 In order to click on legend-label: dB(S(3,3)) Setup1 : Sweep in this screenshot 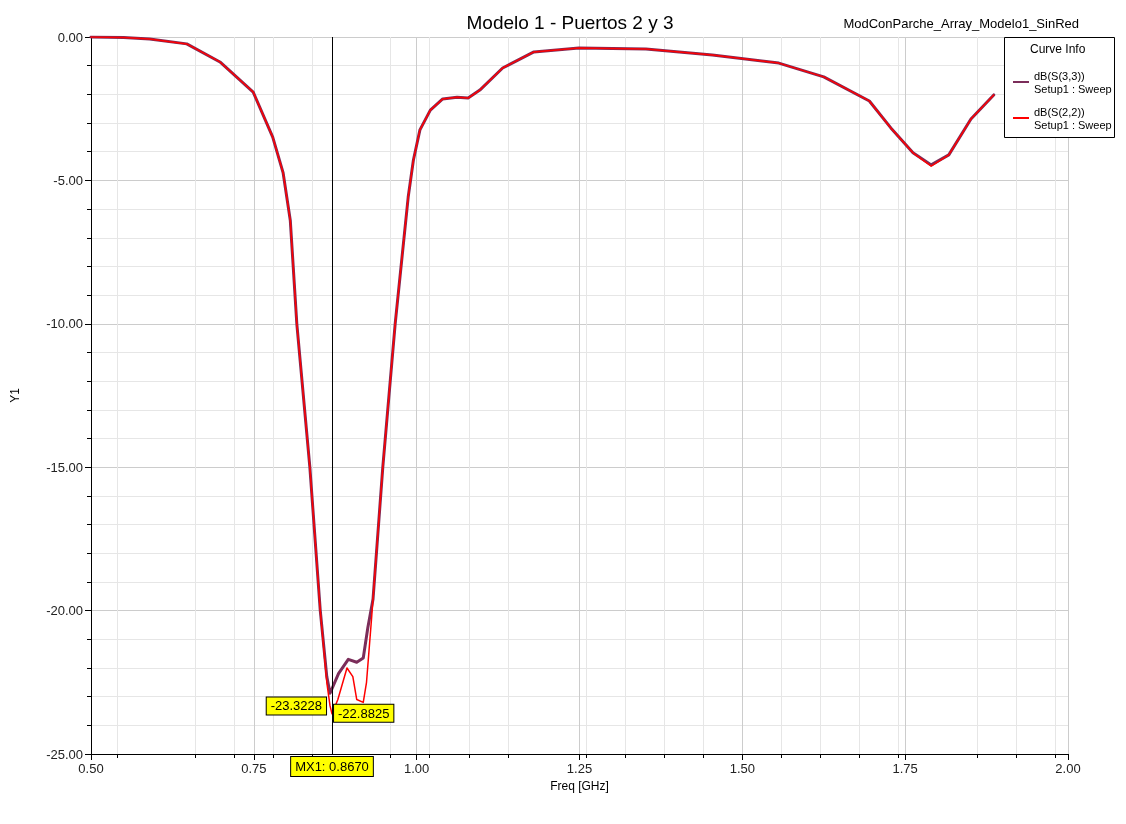, I will do `click(1073, 82)`.